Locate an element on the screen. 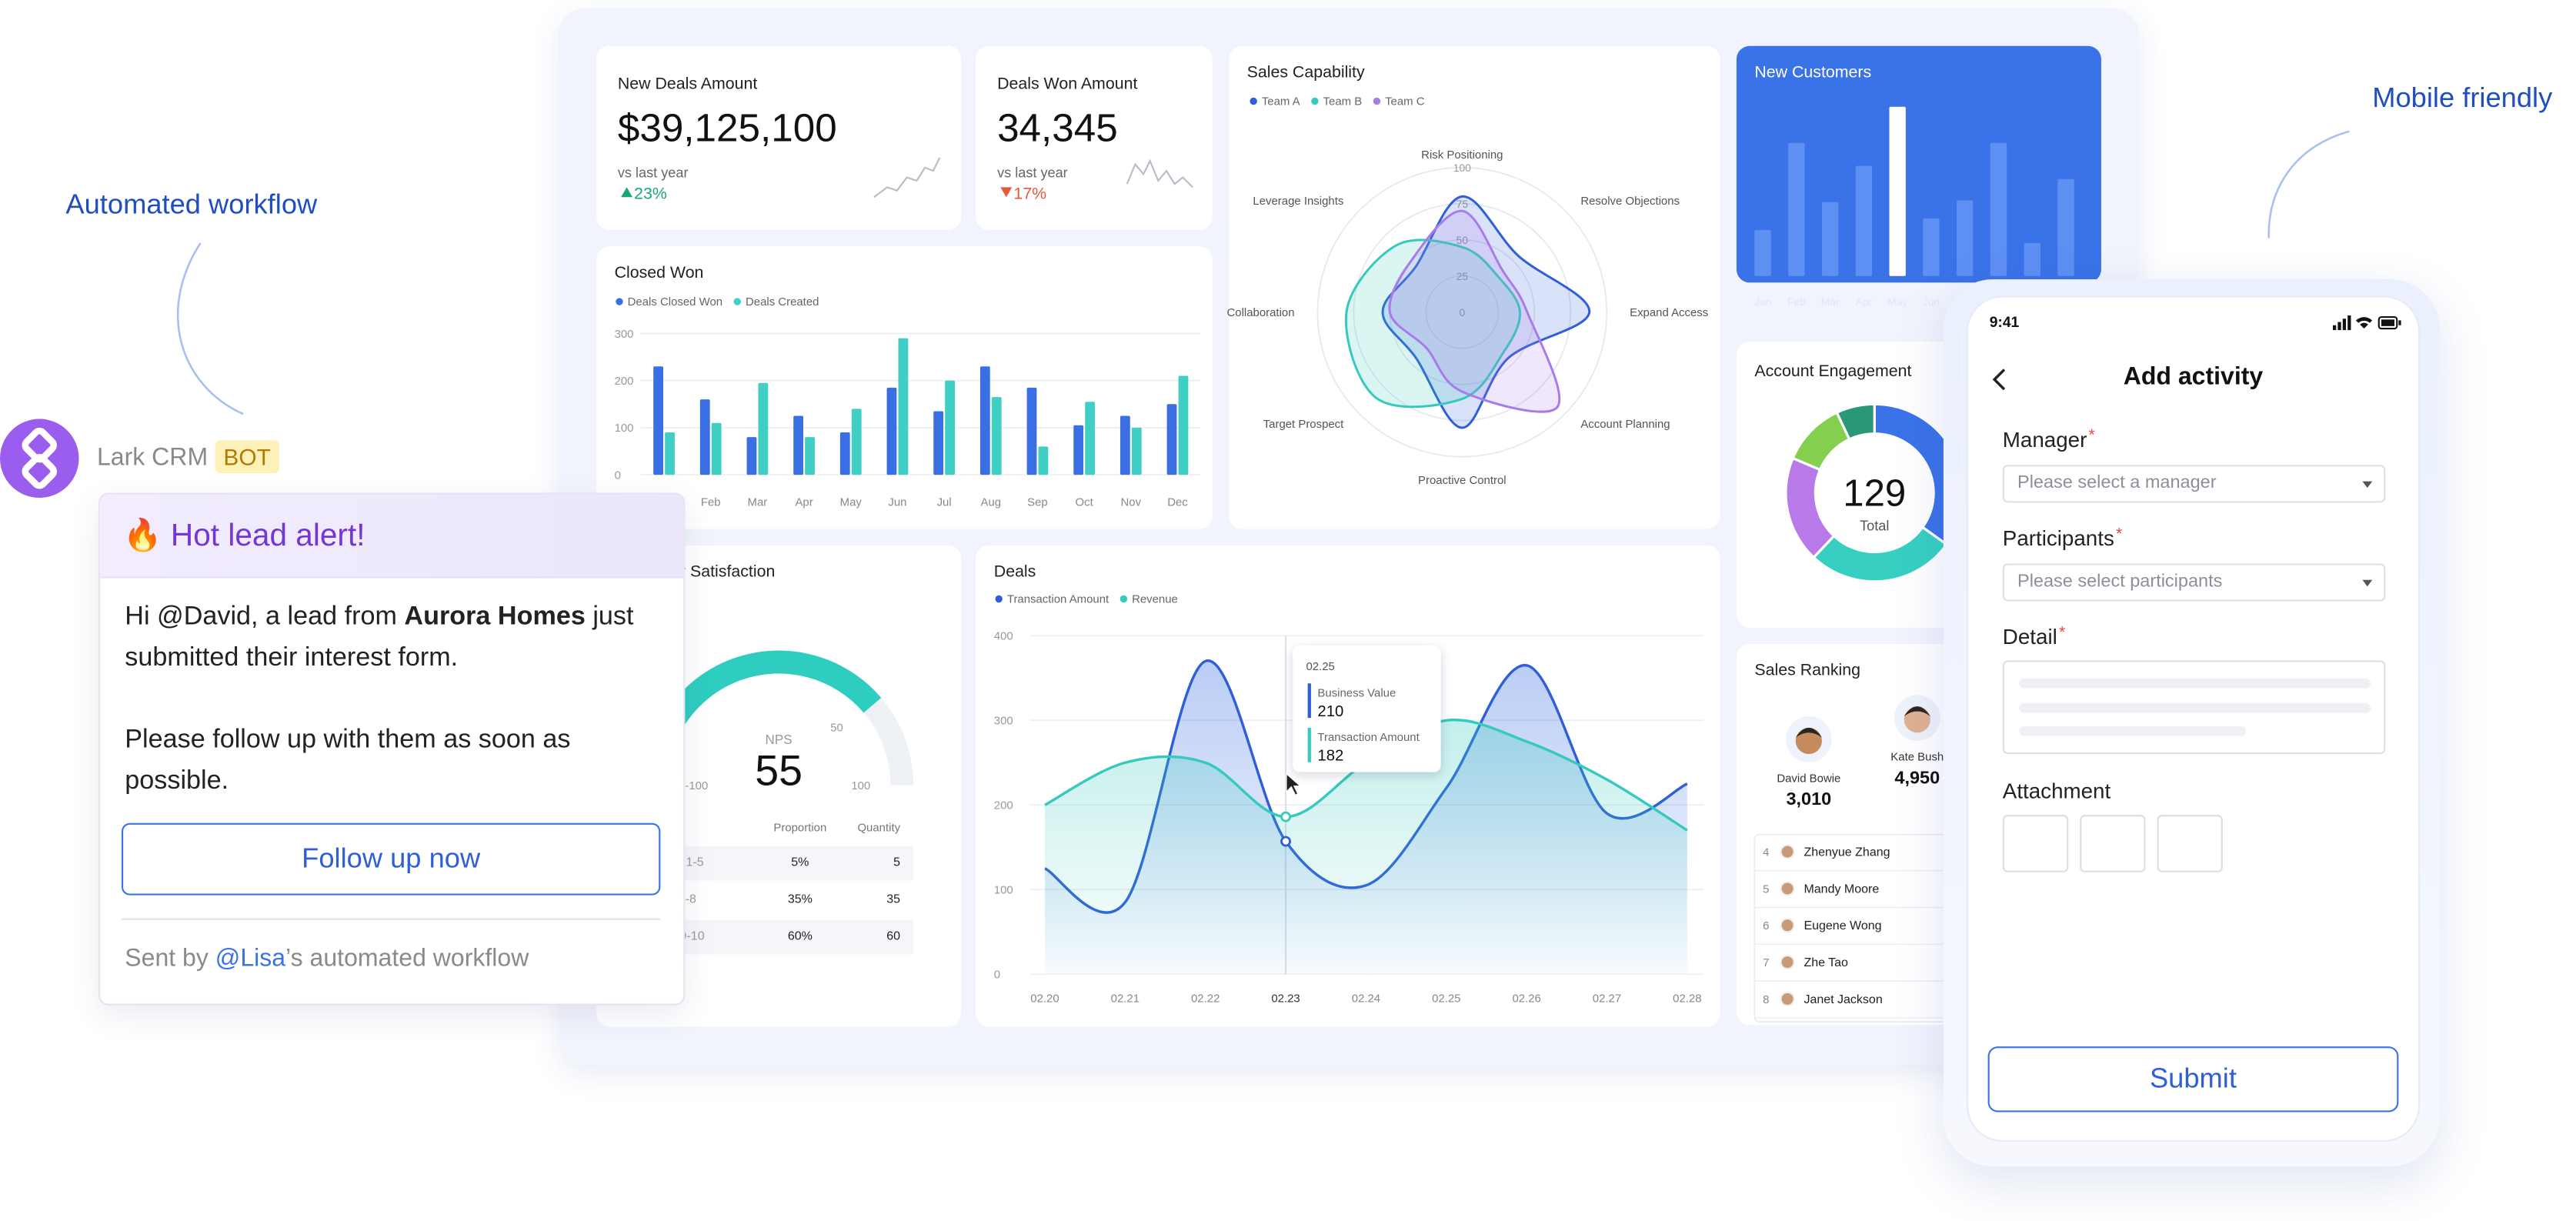  gauge-value-label: 55 is located at coordinates (778, 771).